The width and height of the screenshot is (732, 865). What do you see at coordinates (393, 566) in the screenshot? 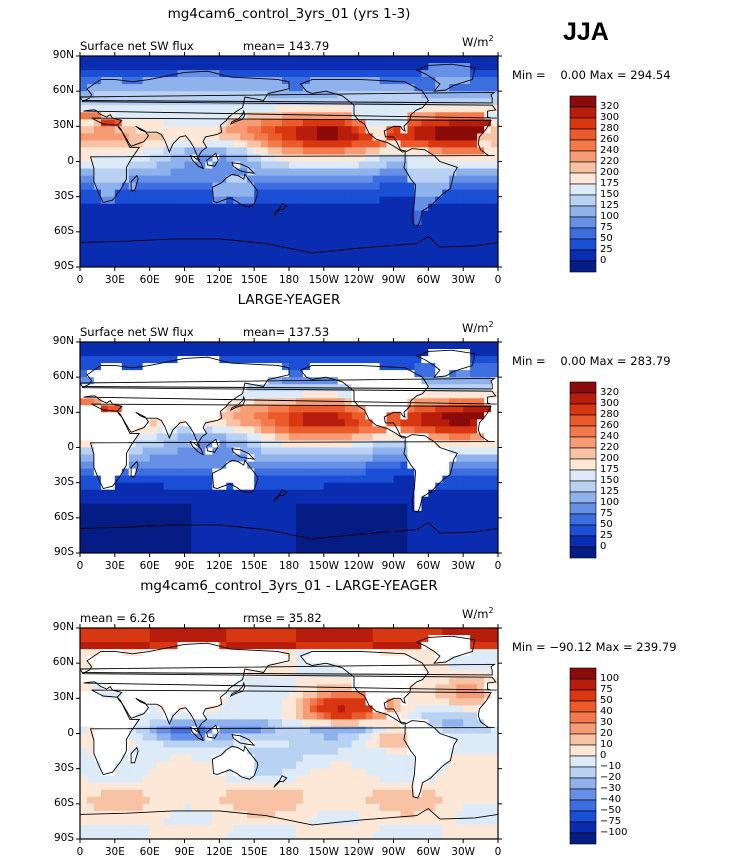
I see `lon-tick-label: 90W` at bounding box center [393, 566].